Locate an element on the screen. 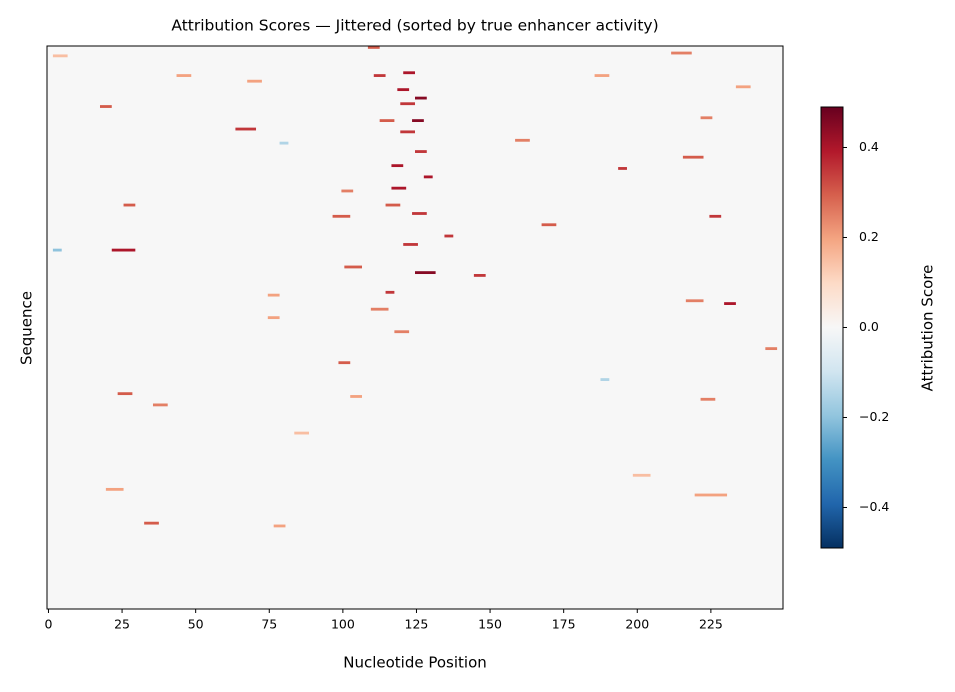 Image resolution: width=955 pixels, height=692 pixels. colorbar is located at coordinates (832, 327).